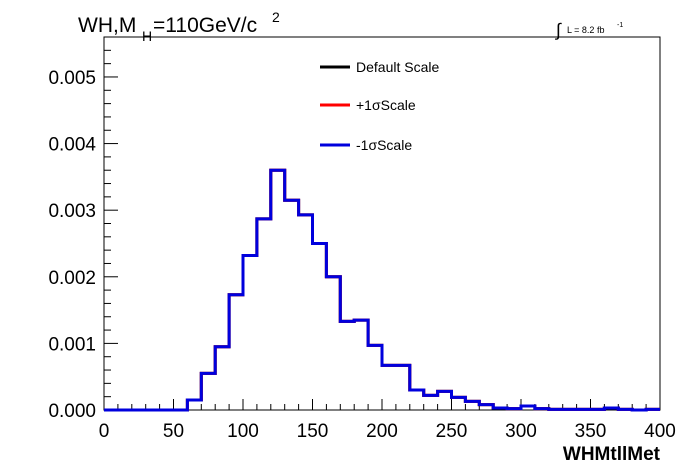 The width and height of the screenshot is (696, 472). Describe the element at coordinates (452, 431) in the screenshot. I see `x-tick-label: 250` at that location.